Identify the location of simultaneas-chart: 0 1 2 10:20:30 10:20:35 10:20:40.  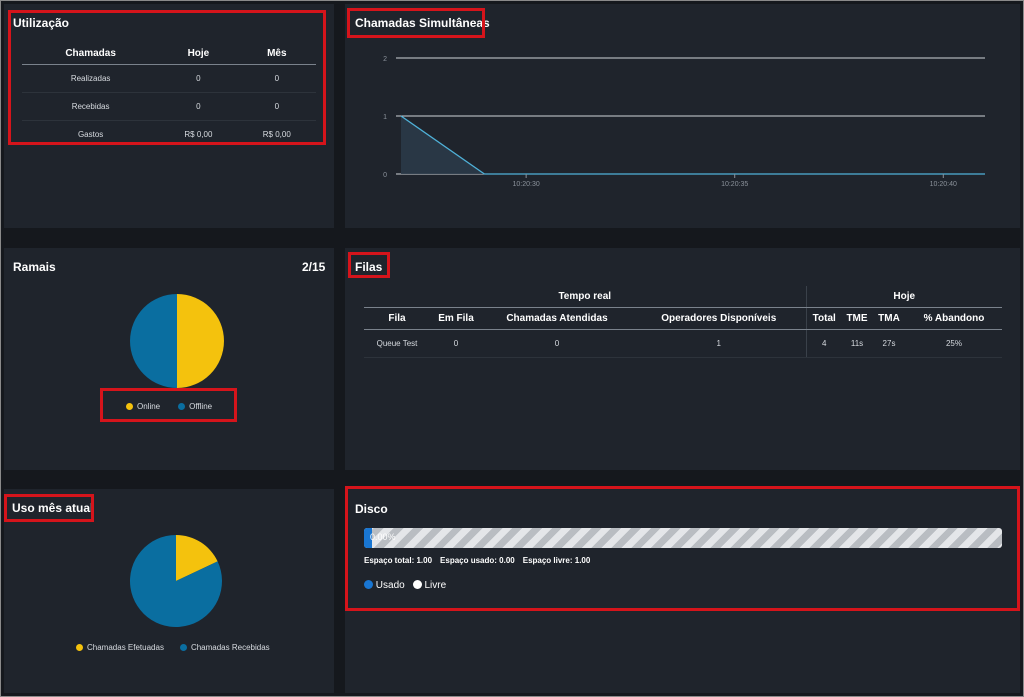
(684, 122).